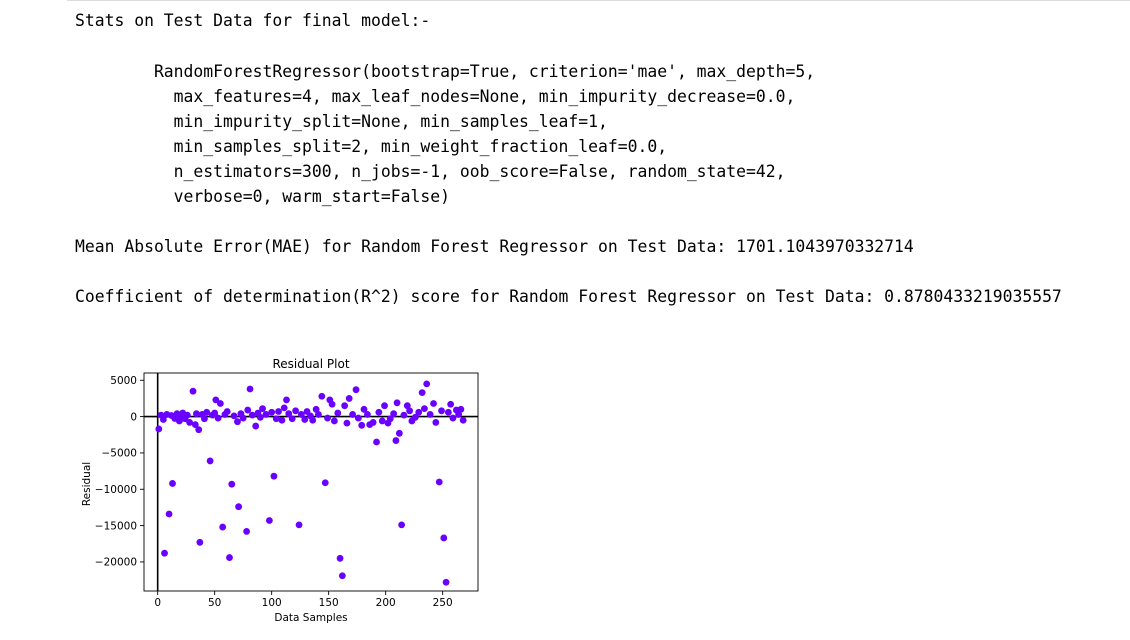 This screenshot has width=1130, height=640. I want to click on y-tick-label: 5000, so click(123, 381).